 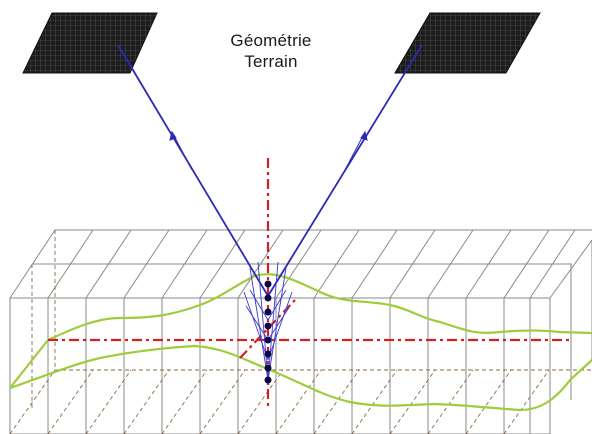 I want to click on diagram-title-line-1: Géométrie, so click(x=271, y=40).